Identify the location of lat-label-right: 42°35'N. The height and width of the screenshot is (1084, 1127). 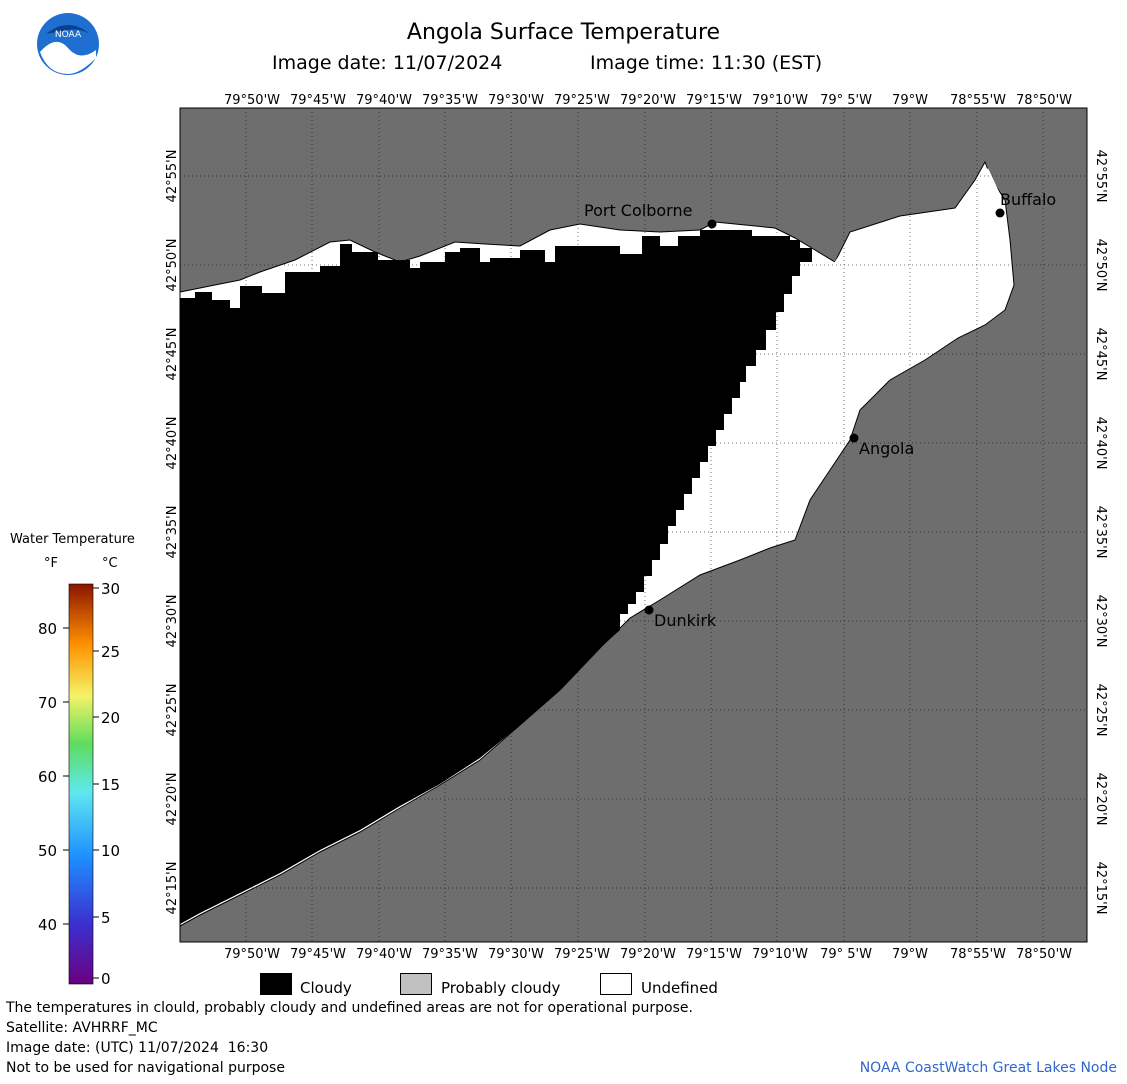
(1100, 532).